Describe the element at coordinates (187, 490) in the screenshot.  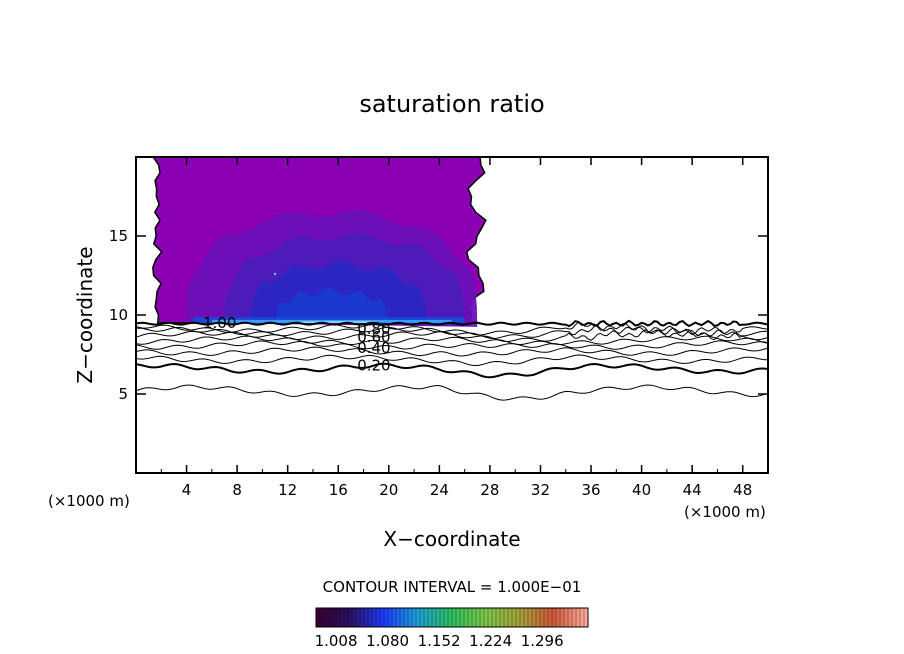
I see `x-tick-label: 4` at that location.